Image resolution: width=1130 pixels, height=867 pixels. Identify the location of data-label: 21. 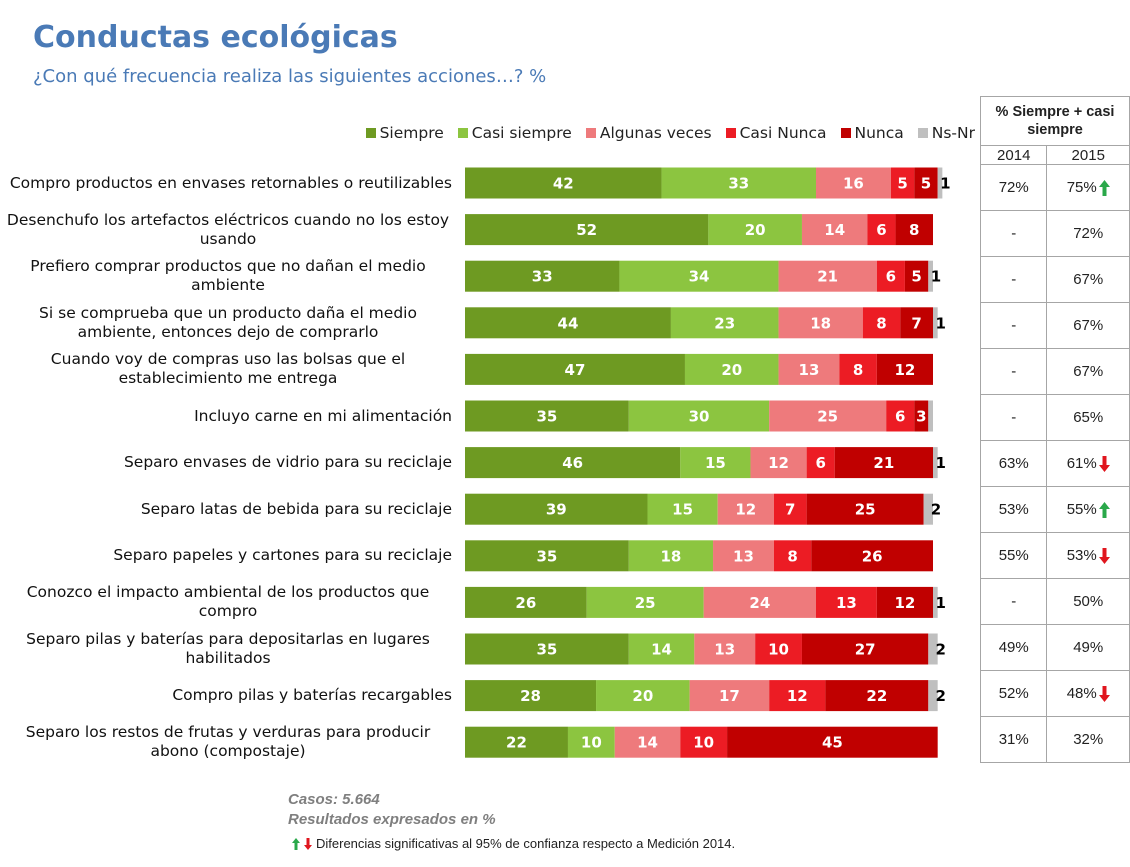
(827, 277).